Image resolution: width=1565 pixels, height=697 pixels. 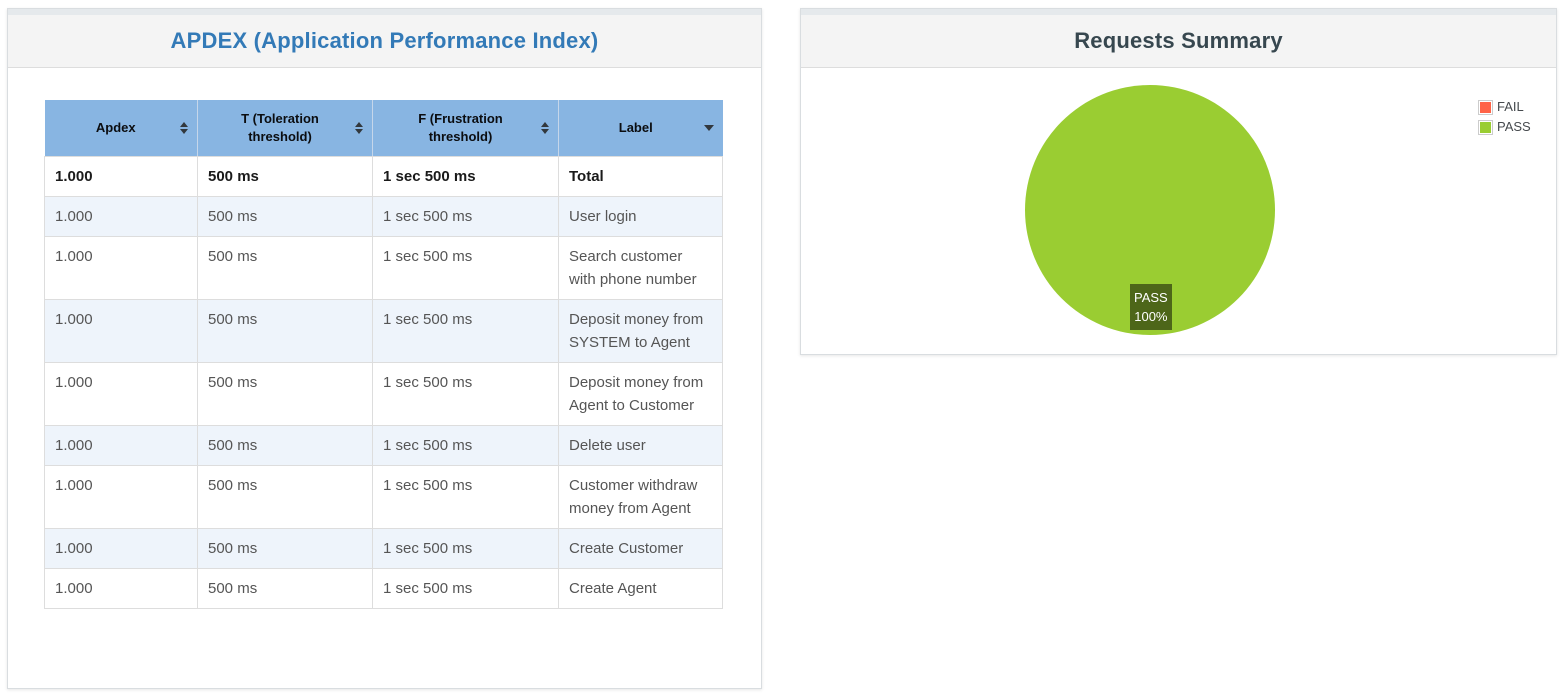 I want to click on cell-label: Create Agent, so click(x=640, y=588).